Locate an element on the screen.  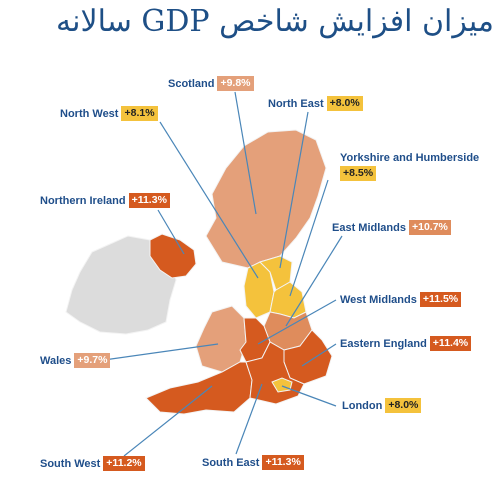
region-northern-ireland is located at coordinates (173, 256).